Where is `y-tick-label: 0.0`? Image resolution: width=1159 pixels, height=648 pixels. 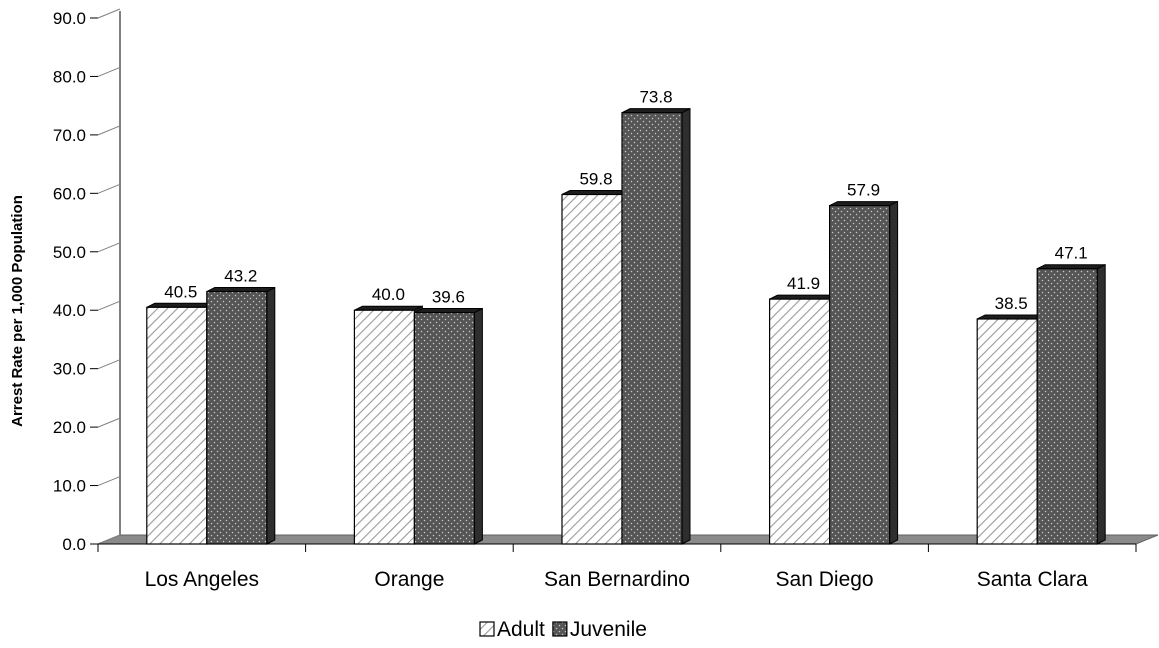
y-tick-label: 0.0 is located at coordinates (74, 544).